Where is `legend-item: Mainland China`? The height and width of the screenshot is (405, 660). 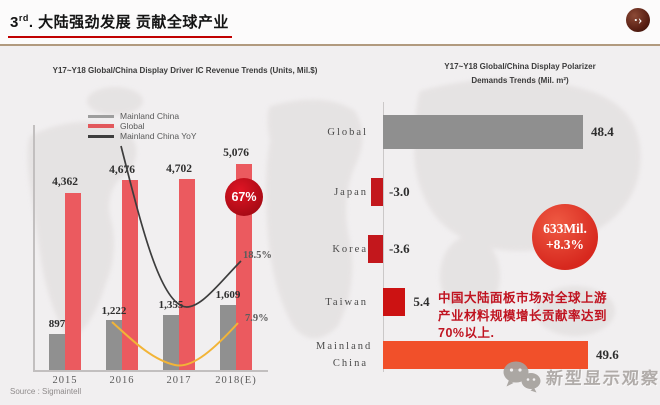
legend-item: Mainland China is located at coordinates (142, 116).